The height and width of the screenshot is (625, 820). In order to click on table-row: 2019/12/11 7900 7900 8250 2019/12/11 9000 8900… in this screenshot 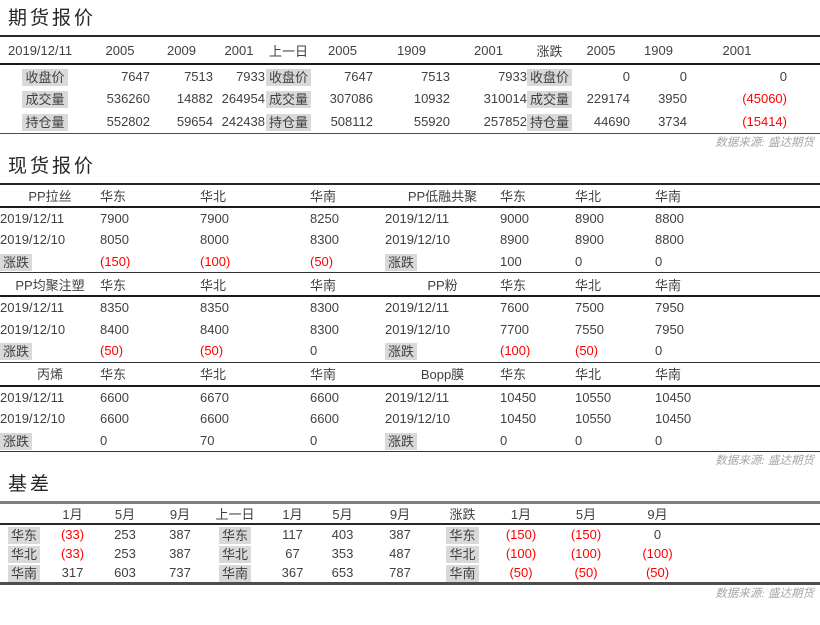, I will do `click(410, 218)`.